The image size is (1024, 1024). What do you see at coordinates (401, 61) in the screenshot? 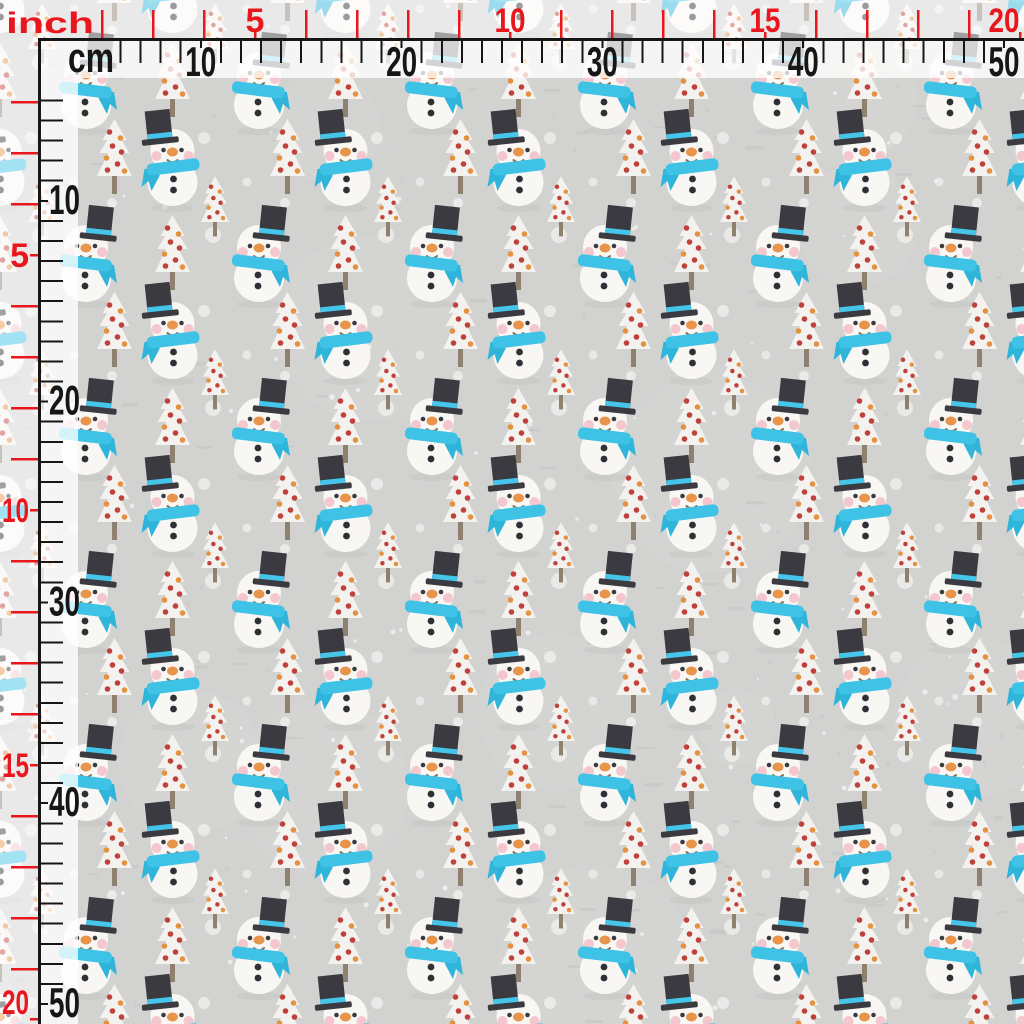
I see `top-cm-number: 20` at bounding box center [401, 61].